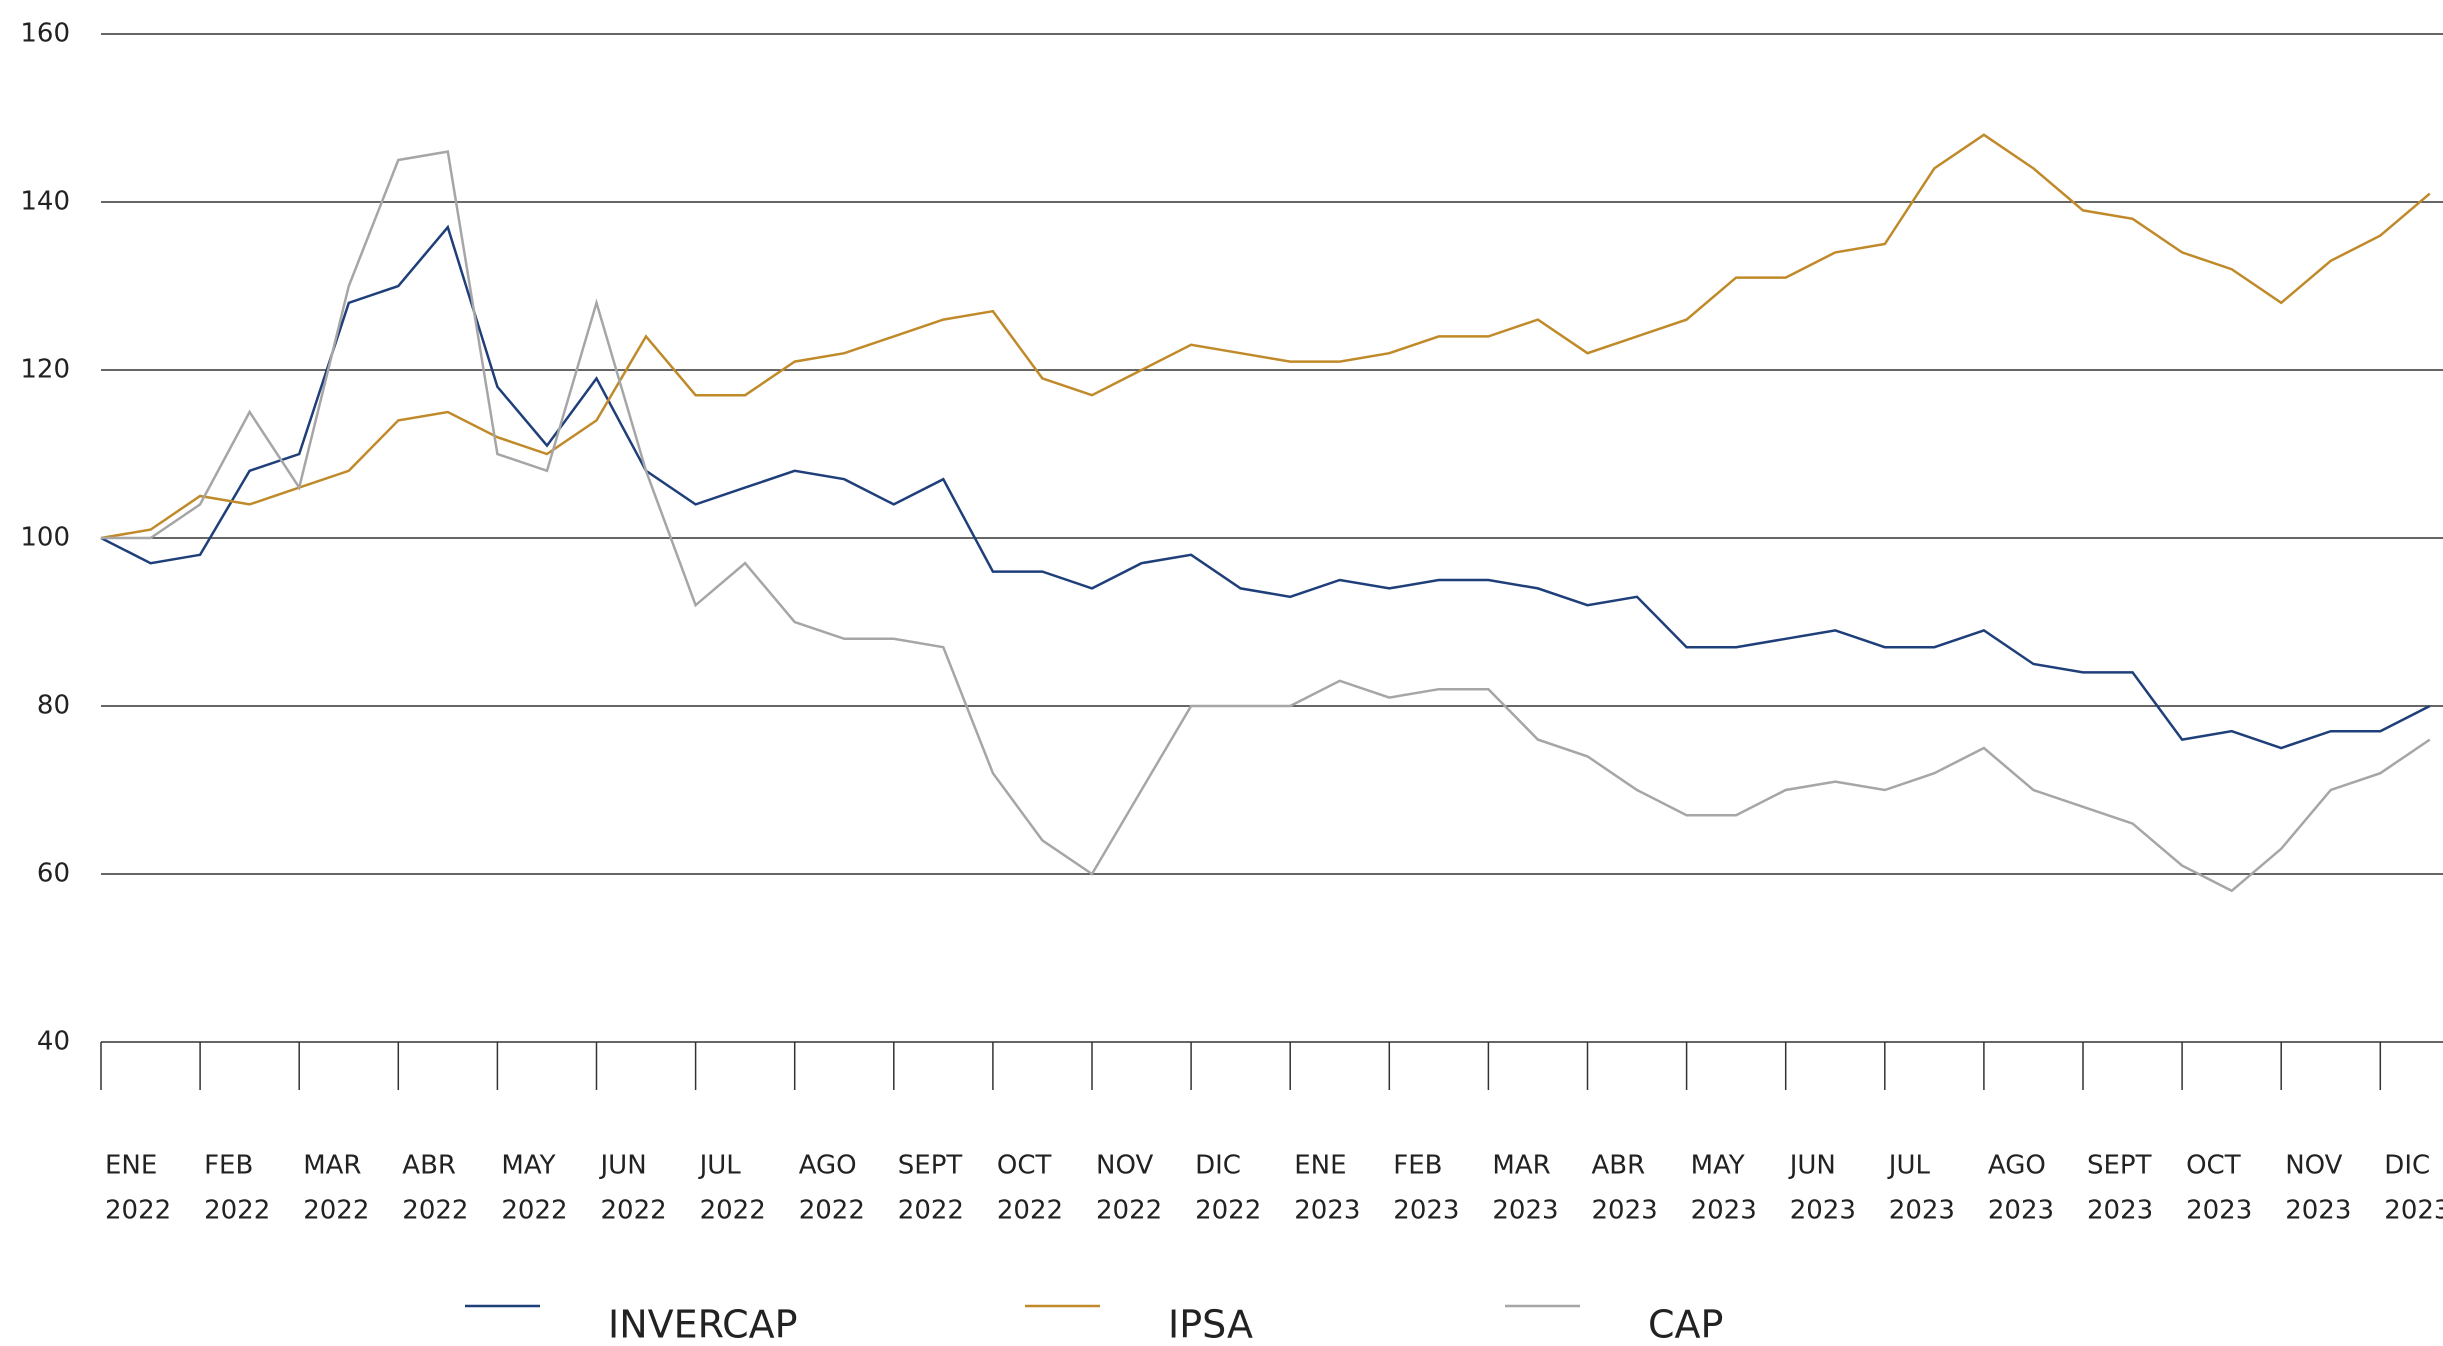 Image resolution: width=2443 pixels, height=1346 pixels. I want to click on y-tick-label: 80, so click(53, 706).